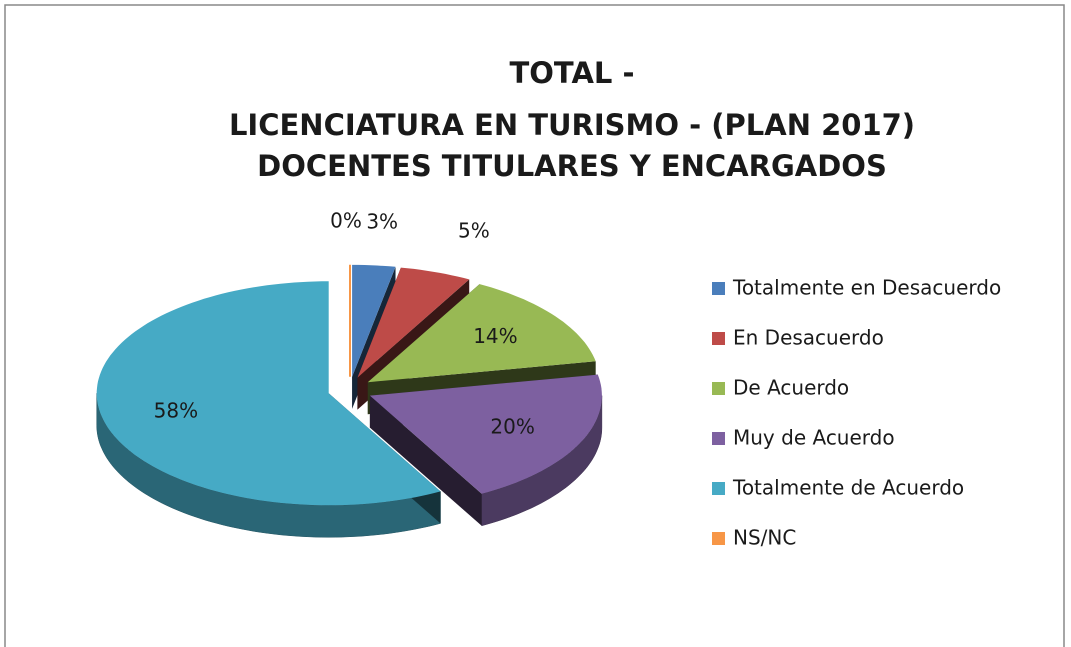 This screenshot has height=647, width=1071. Describe the element at coordinates (382, 221) in the screenshot. I see `data-label: 3%` at that location.